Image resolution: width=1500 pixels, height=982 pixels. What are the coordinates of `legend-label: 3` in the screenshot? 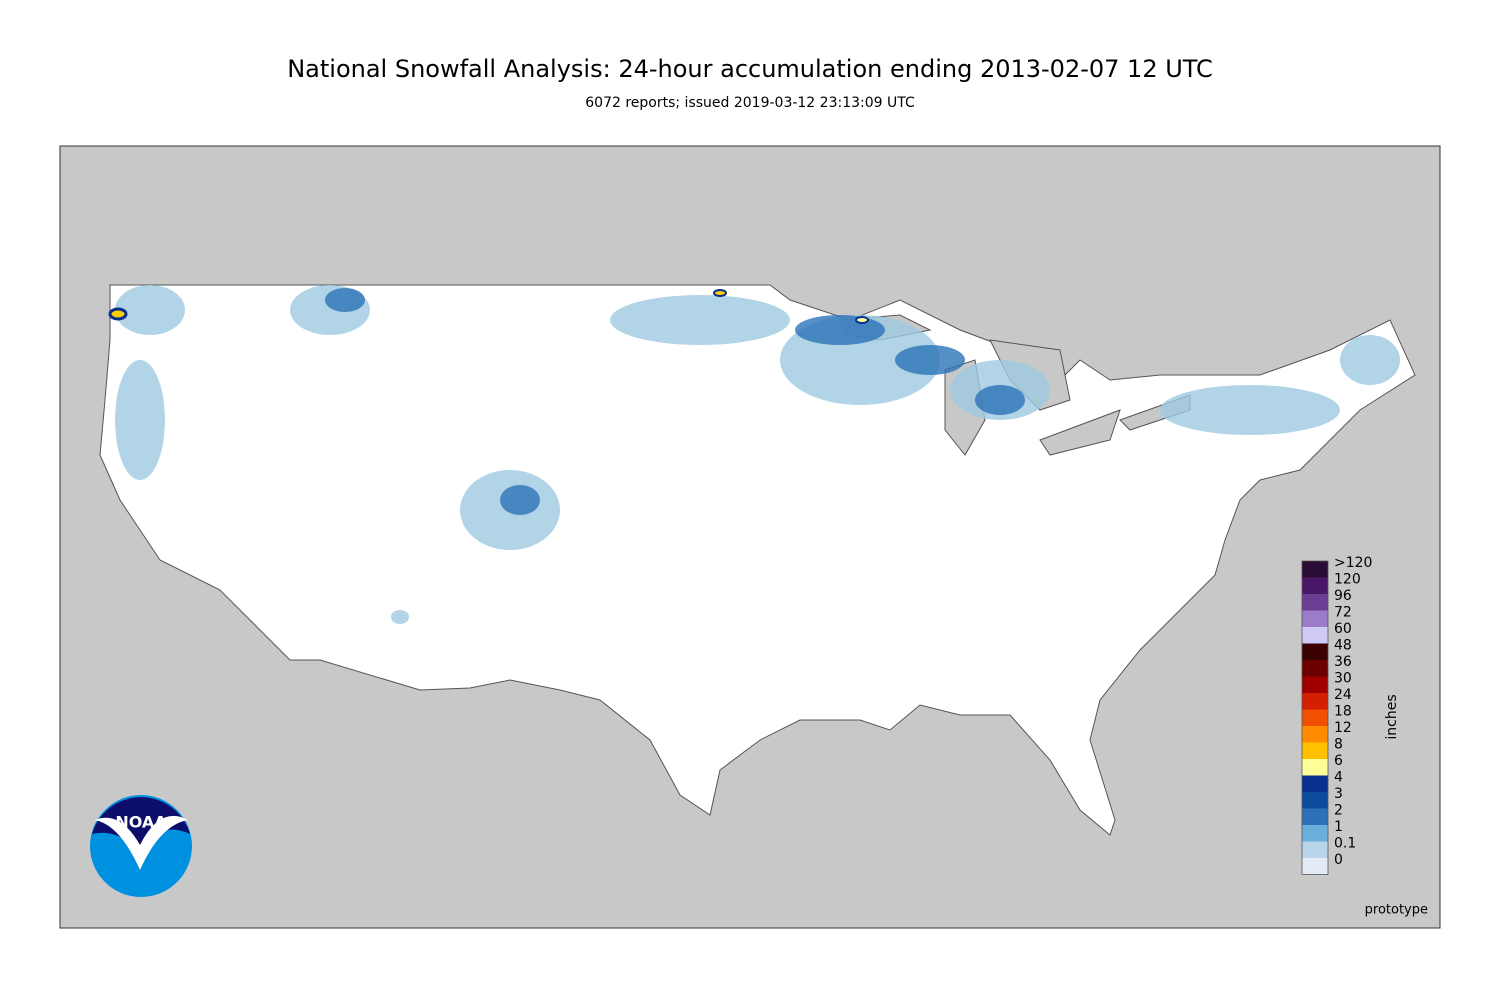 It's located at (1338, 794).